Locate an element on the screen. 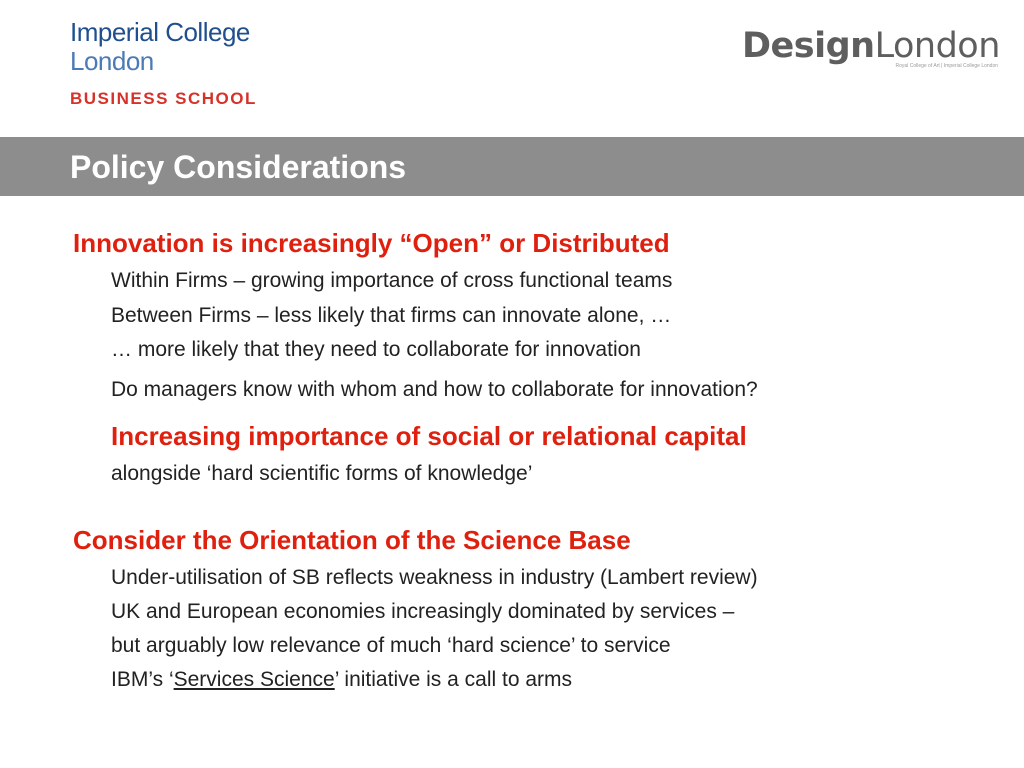 This screenshot has height=768, width=1024. ibm-prefix: IBM’s ‘ is located at coordinates (142, 679).